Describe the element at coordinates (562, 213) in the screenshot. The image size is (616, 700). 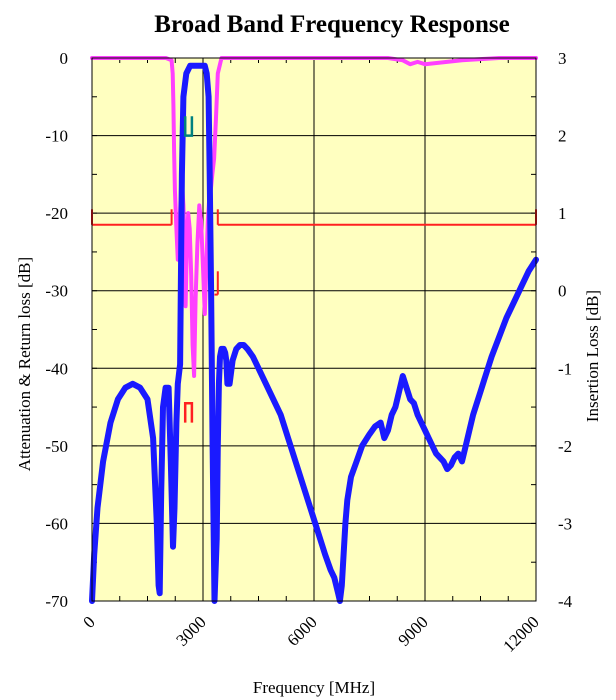
I see `y-right-tick-label-1: 1` at that location.